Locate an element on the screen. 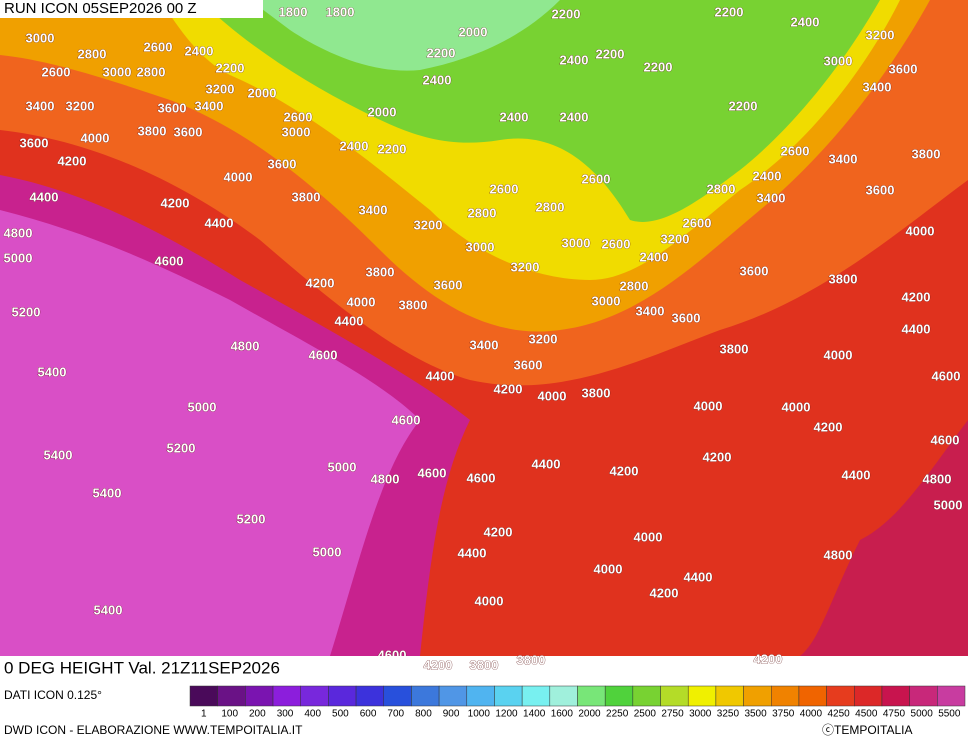 This screenshot has width=968, height=745. colorbar-label: 4250 is located at coordinates (838, 714).